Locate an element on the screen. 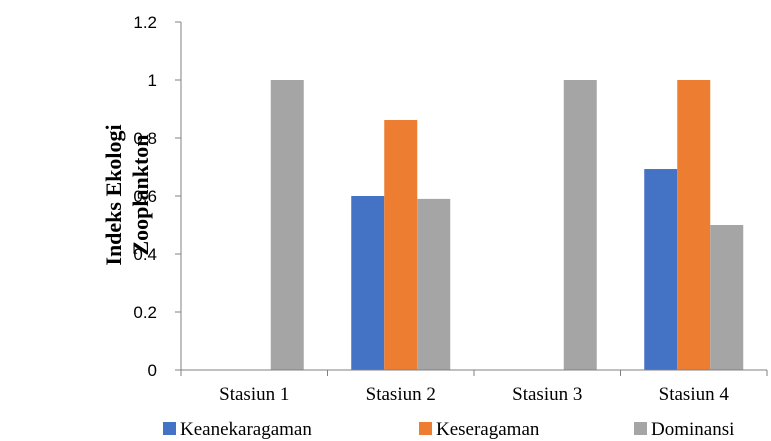 Image resolution: width=771 pixels, height=441 pixels. y-axis-label-line-2: Zooplankton is located at coordinates (140, 194).